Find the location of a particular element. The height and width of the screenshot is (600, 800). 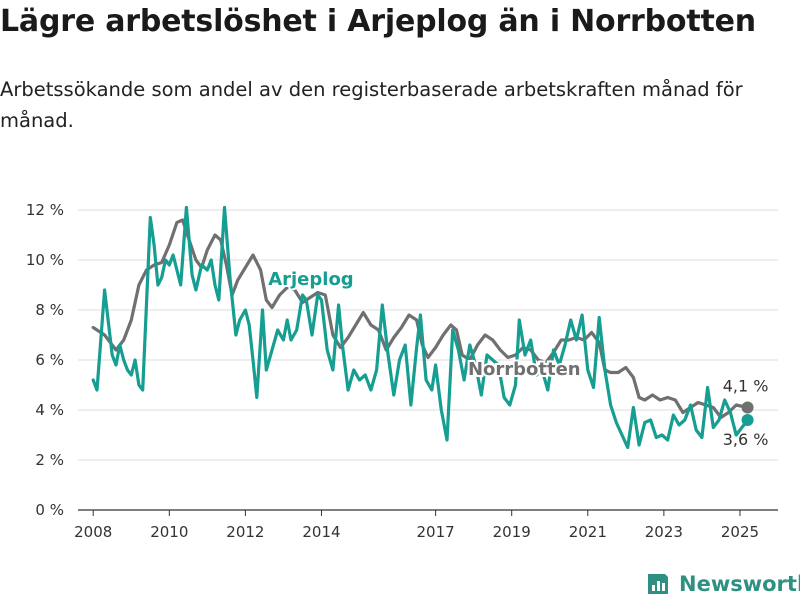

x-axis-ticks: 2008 2010 2012 2014 2017 2019 2021 2023 2025 is located at coordinates (416, 525).